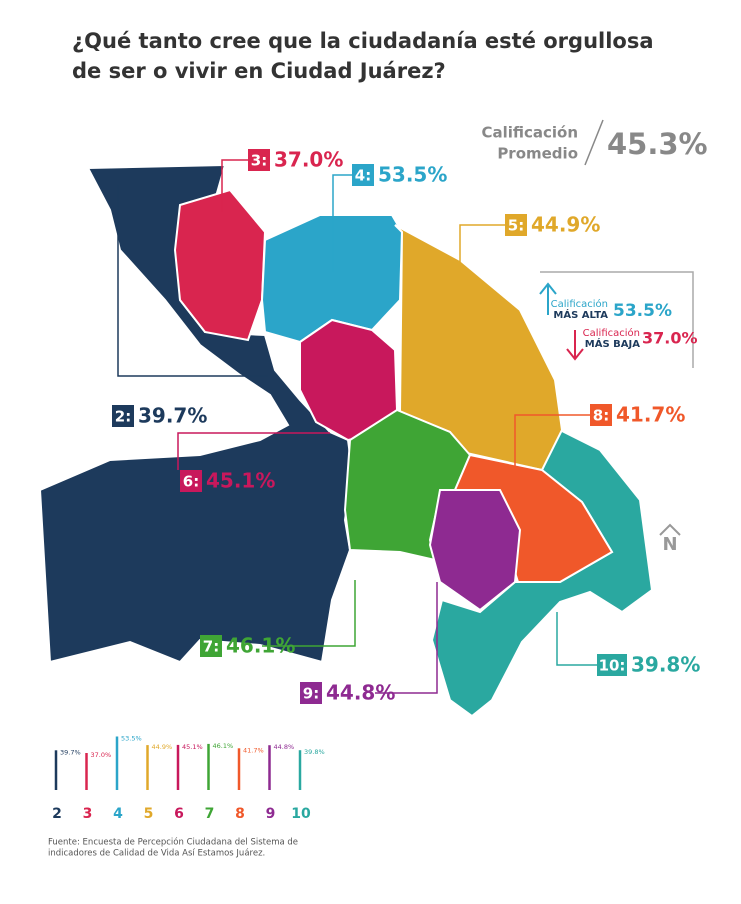  What do you see at coordinates (669, 544) in the screenshot?
I see `north-label: N` at bounding box center [669, 544].